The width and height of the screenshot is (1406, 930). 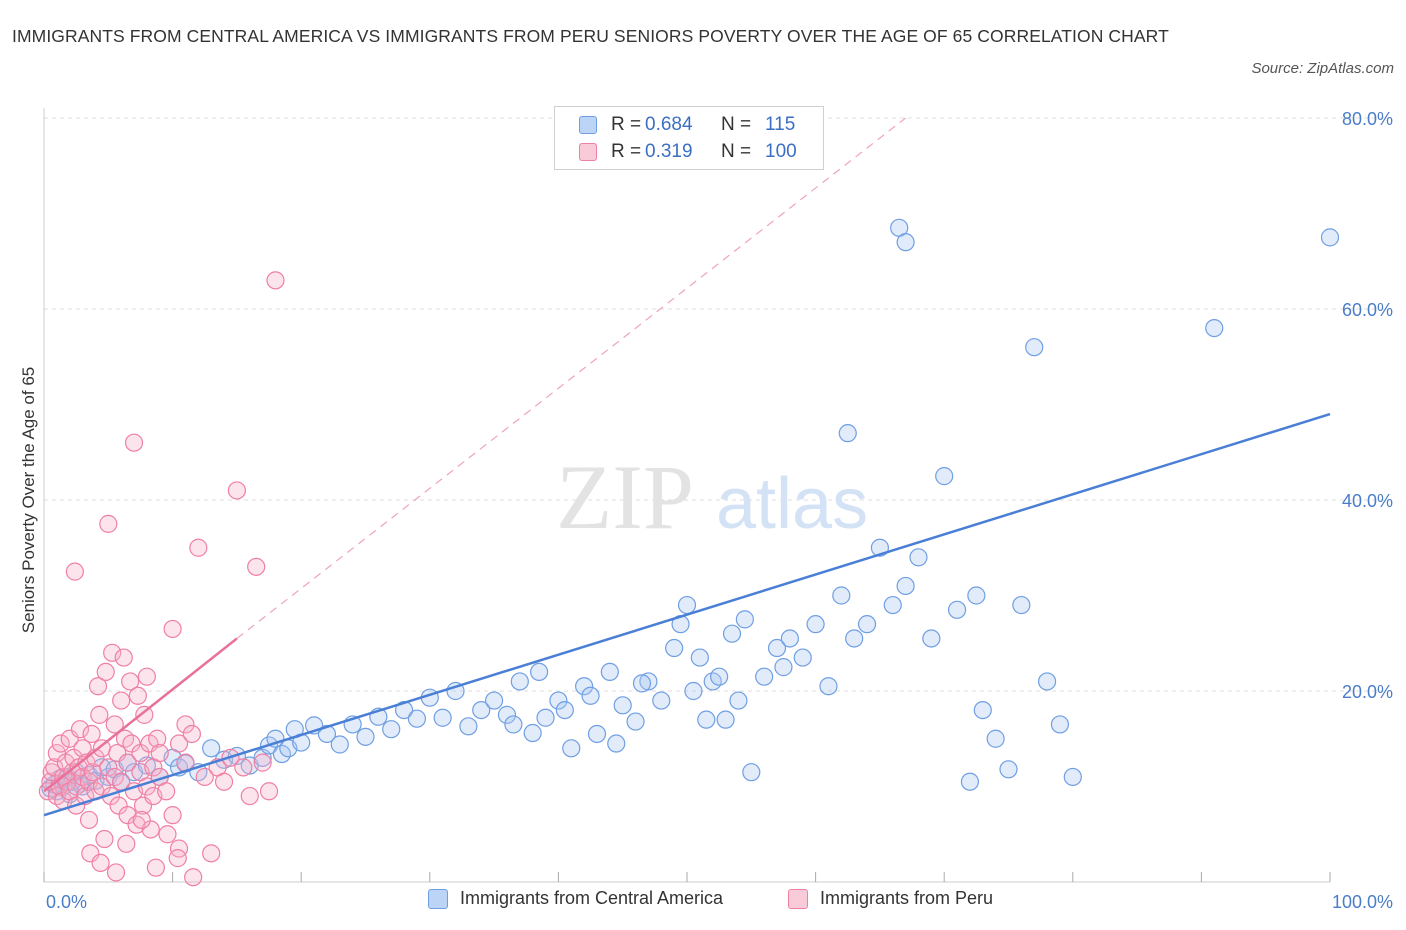 What do you see at coordinates (669, 151) in the screenshot?
I see `r-value: 0.319` at bounding box center [669, 151].